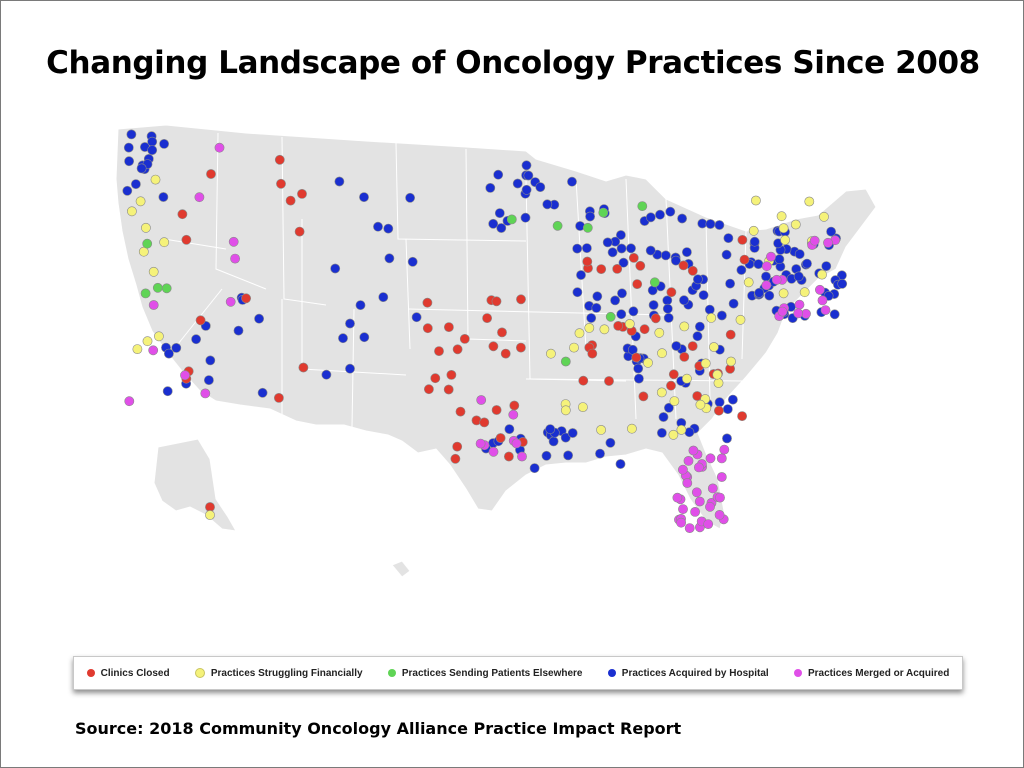 Image resolution: width=1024 pixels, height=768 pixels. Describe the element at coordinates (871, 673) in the screenshot. I see `legend-item-merged: Practices Merged or Acquired` at that location.